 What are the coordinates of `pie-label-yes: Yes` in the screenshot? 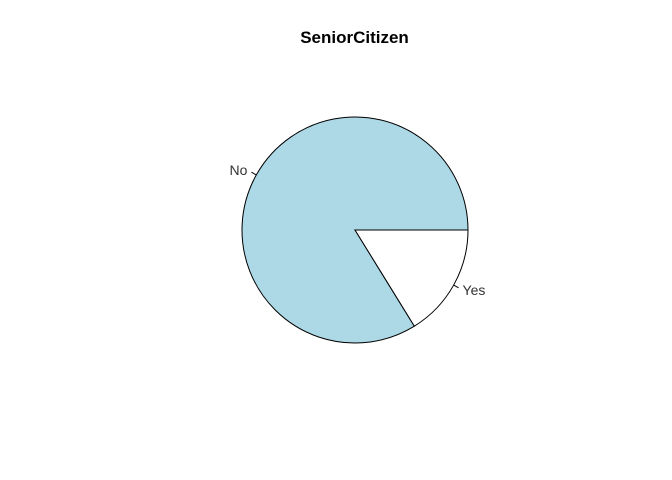 It's located at (474, 290).